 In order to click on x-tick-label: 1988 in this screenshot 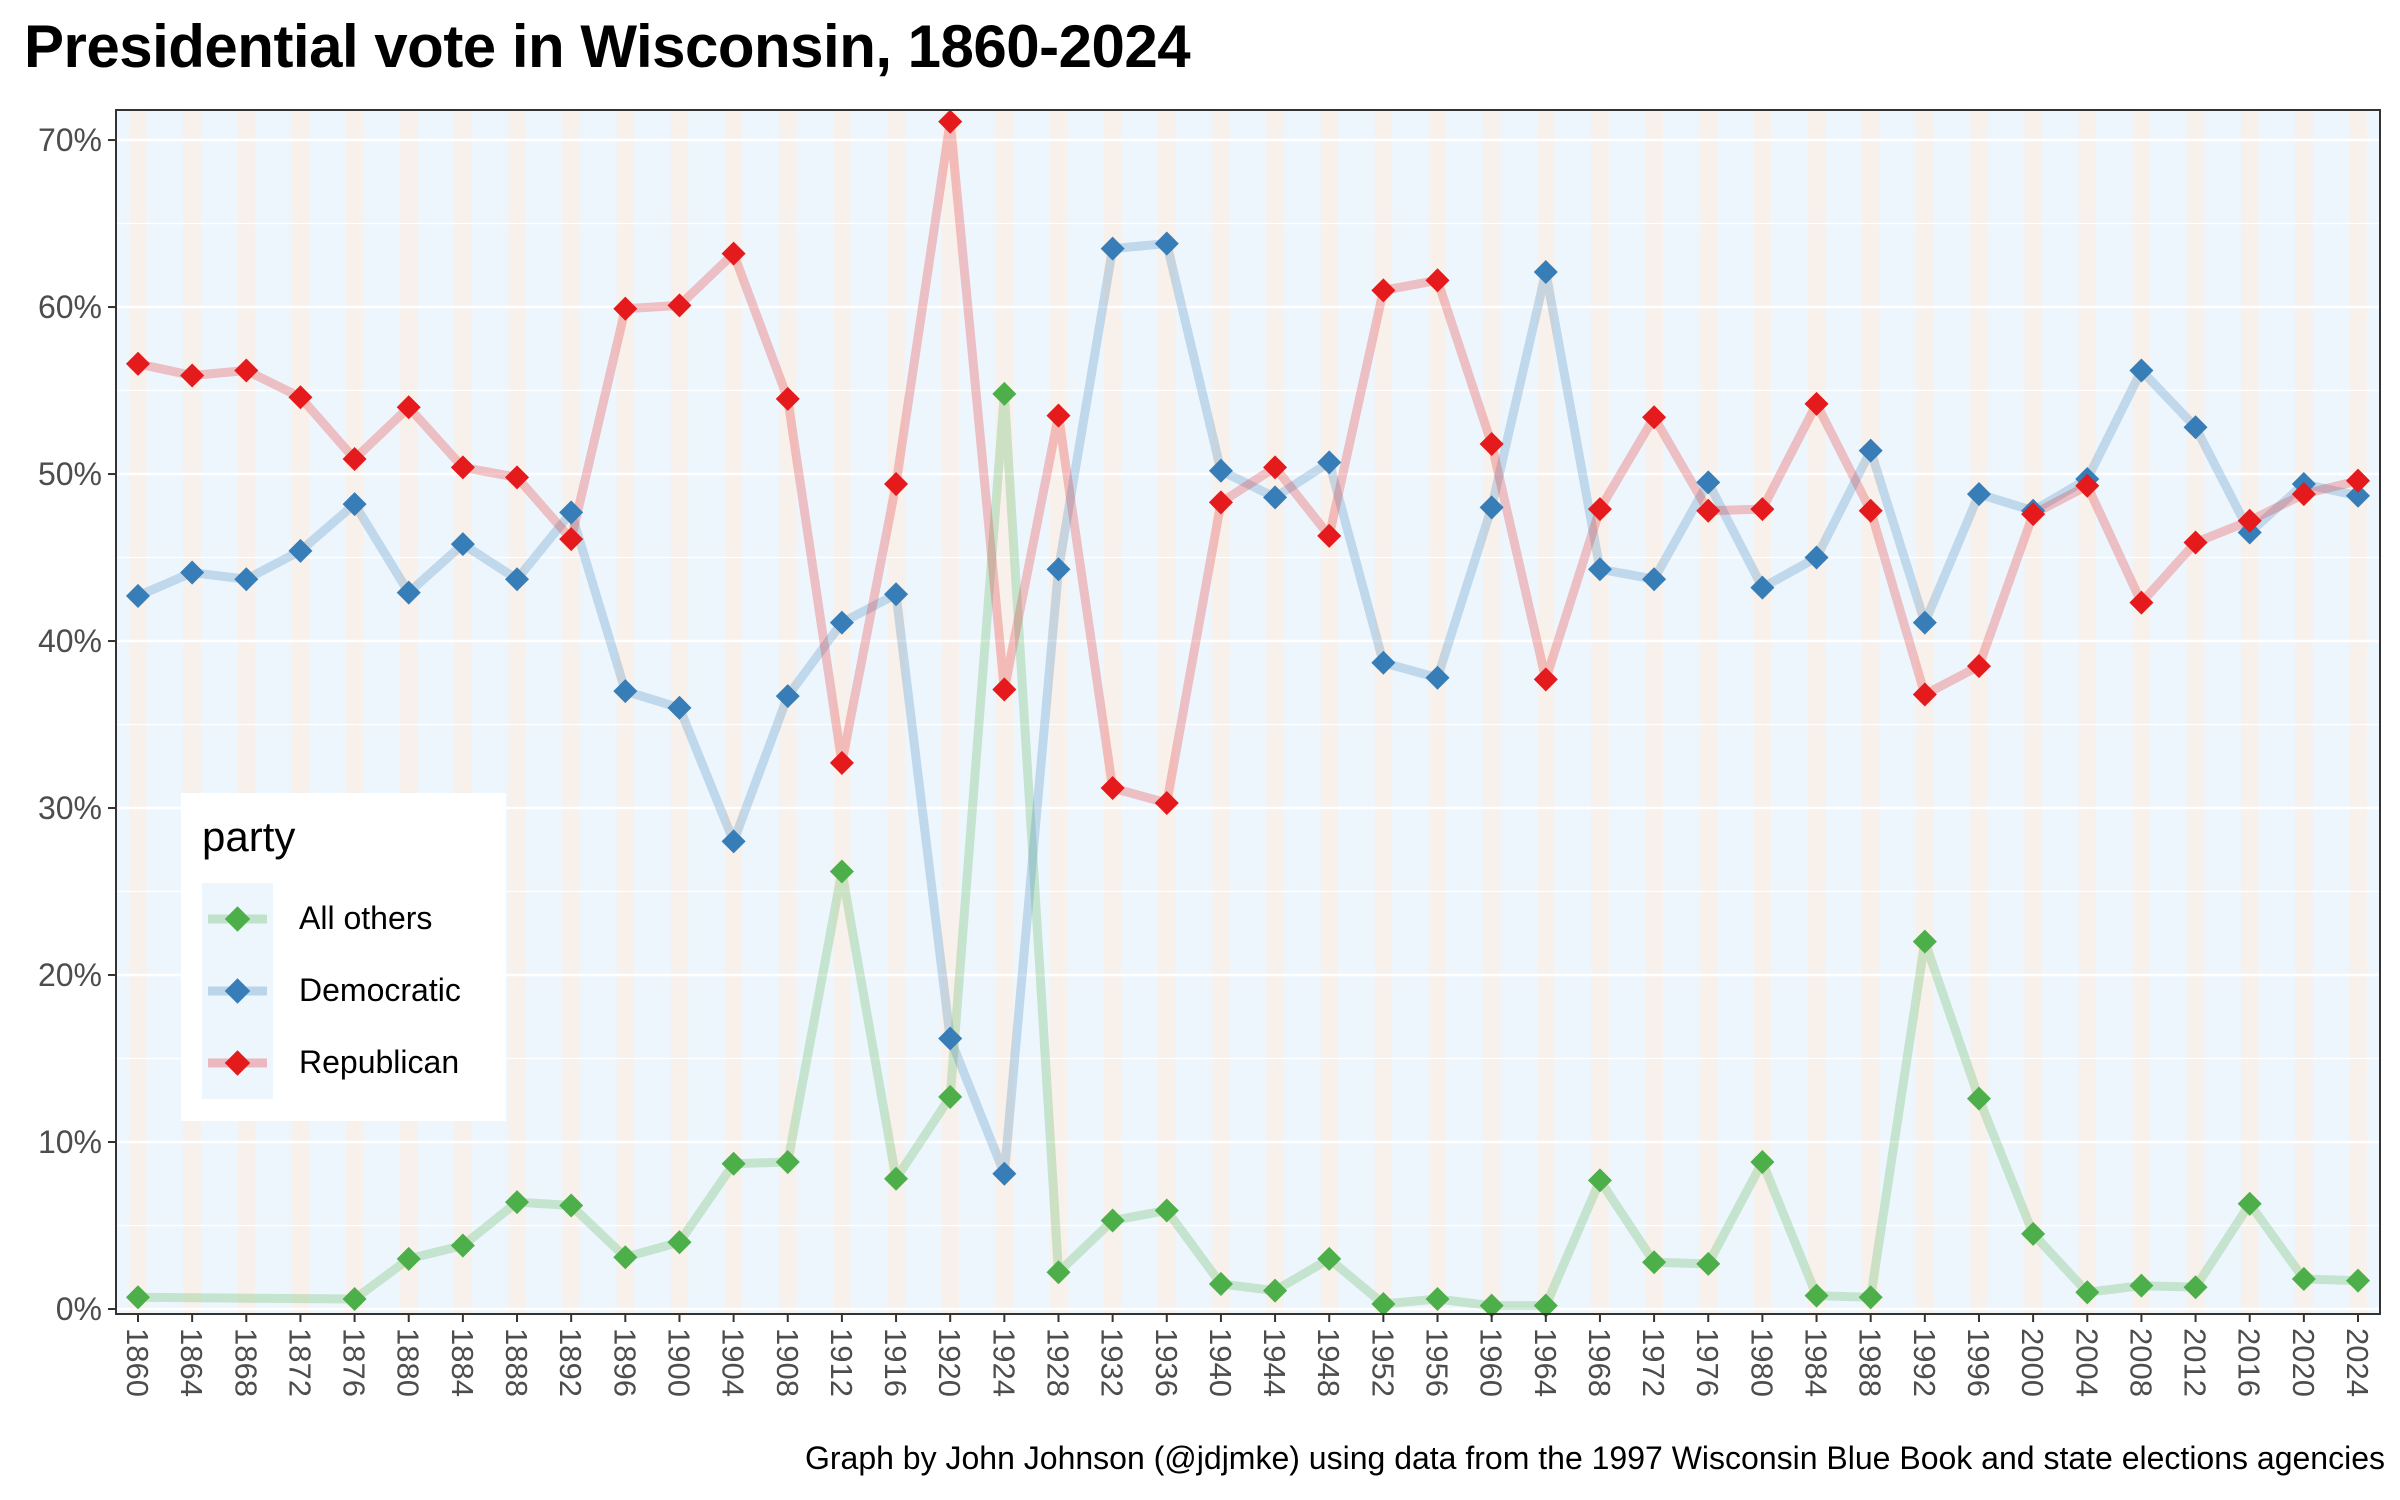, I will do `click(1870, 1362)`.